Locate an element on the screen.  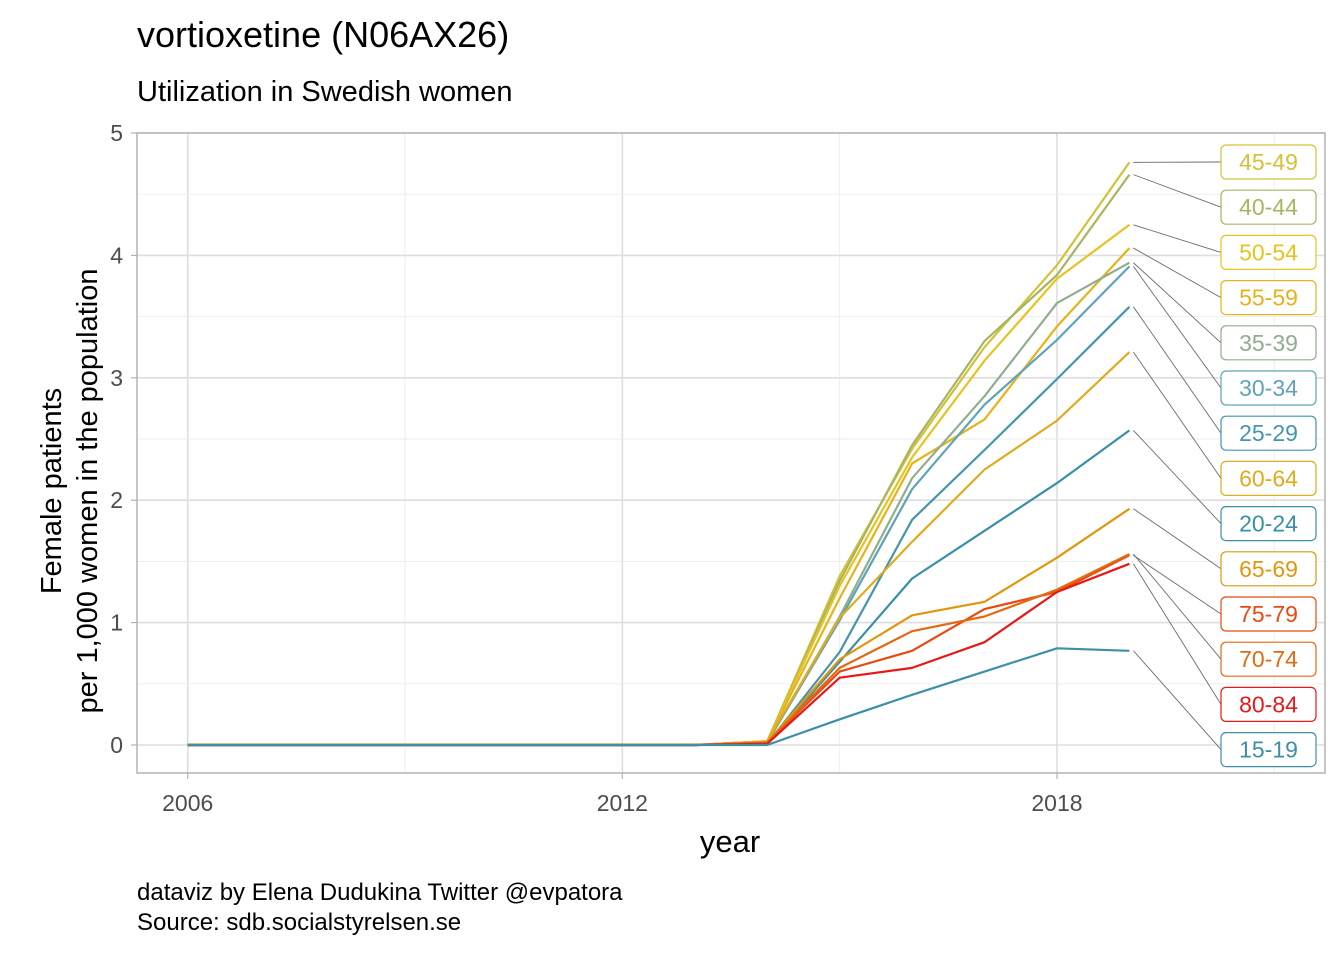
series-label-55-59: 55-59 is located at coordinates (1268, 298).